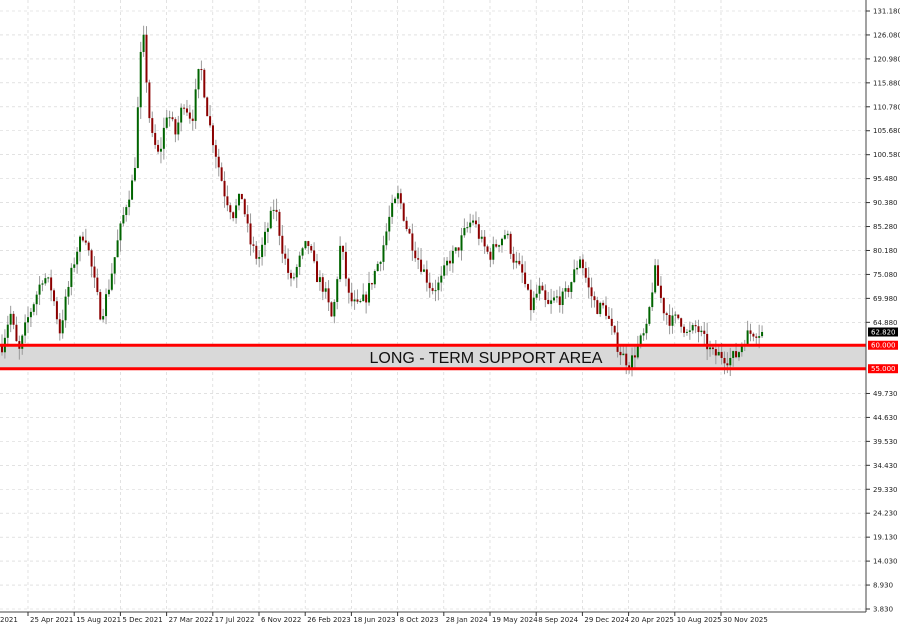  What do you see at coordinates (885, 179) in the screenshot?
I see `y-tick-label: 95.480` at bounding box center [885, 179].